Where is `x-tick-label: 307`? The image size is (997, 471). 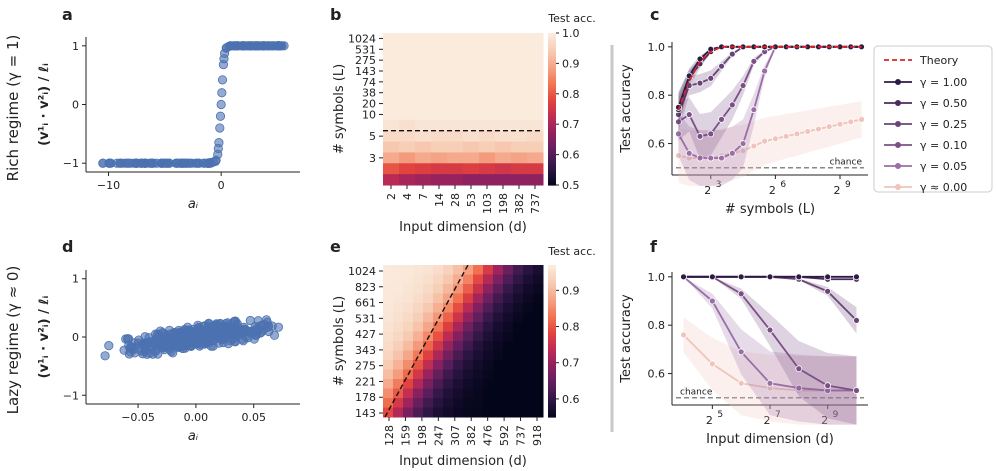 x-tick-label: 307 is located at coordinates (455, 435).